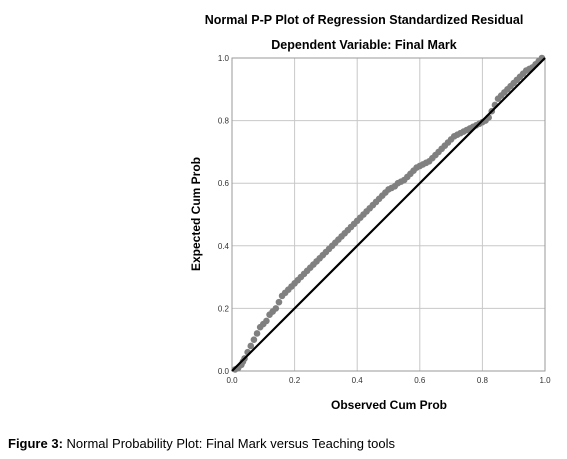 The height and width of the screenshot is (459, 567). Describe the element at coordinates (35, 443) in the screenshot. I see `caption-label: Figure 3:` at that location.